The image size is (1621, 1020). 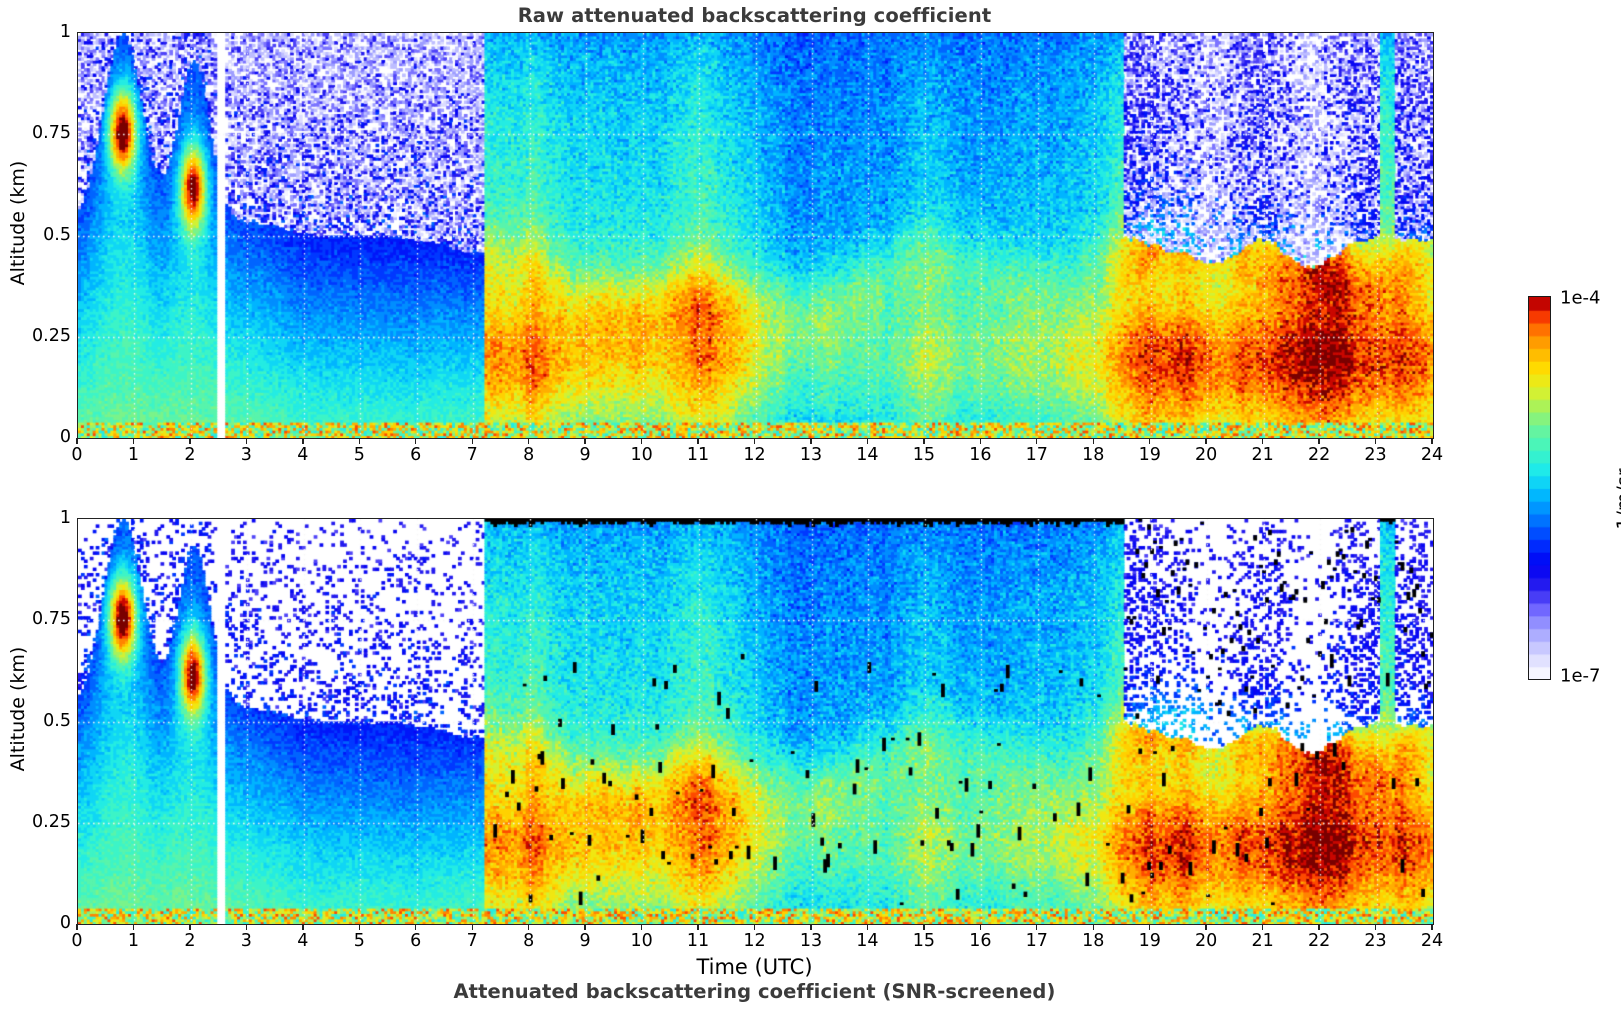 What do you see at coordinates (1560, 488) in the screenshot?
I see `colorbar: 1e-4 1e-7 1/m/sr` at bounding box center [1560, 488].